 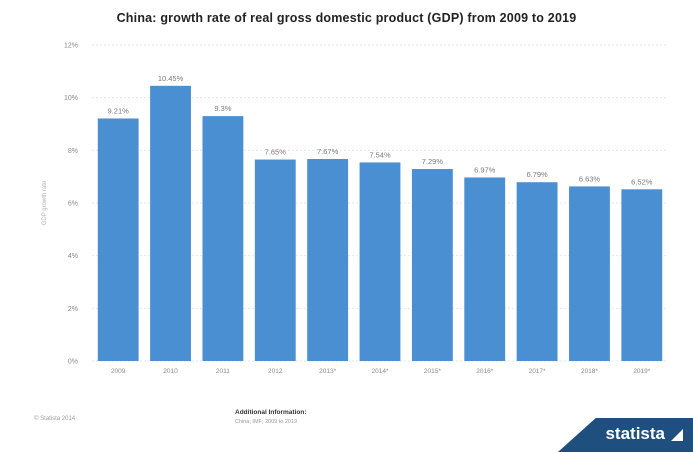 I want to click on y-tick-label: 12%, so click(x=71, y=46).